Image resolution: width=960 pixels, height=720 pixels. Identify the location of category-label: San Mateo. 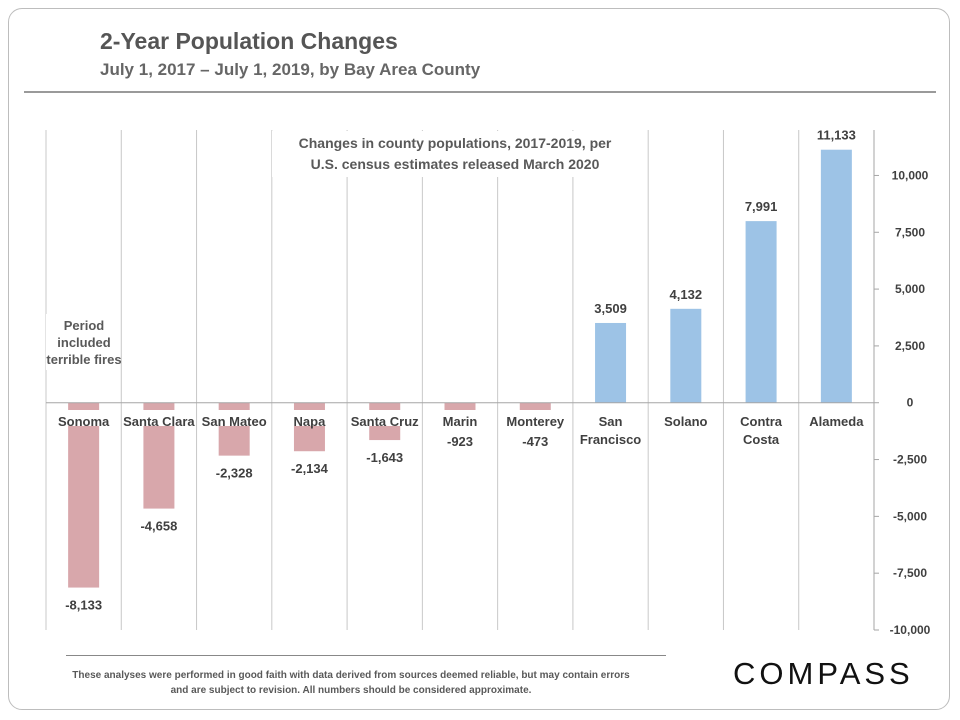
(234, 421).